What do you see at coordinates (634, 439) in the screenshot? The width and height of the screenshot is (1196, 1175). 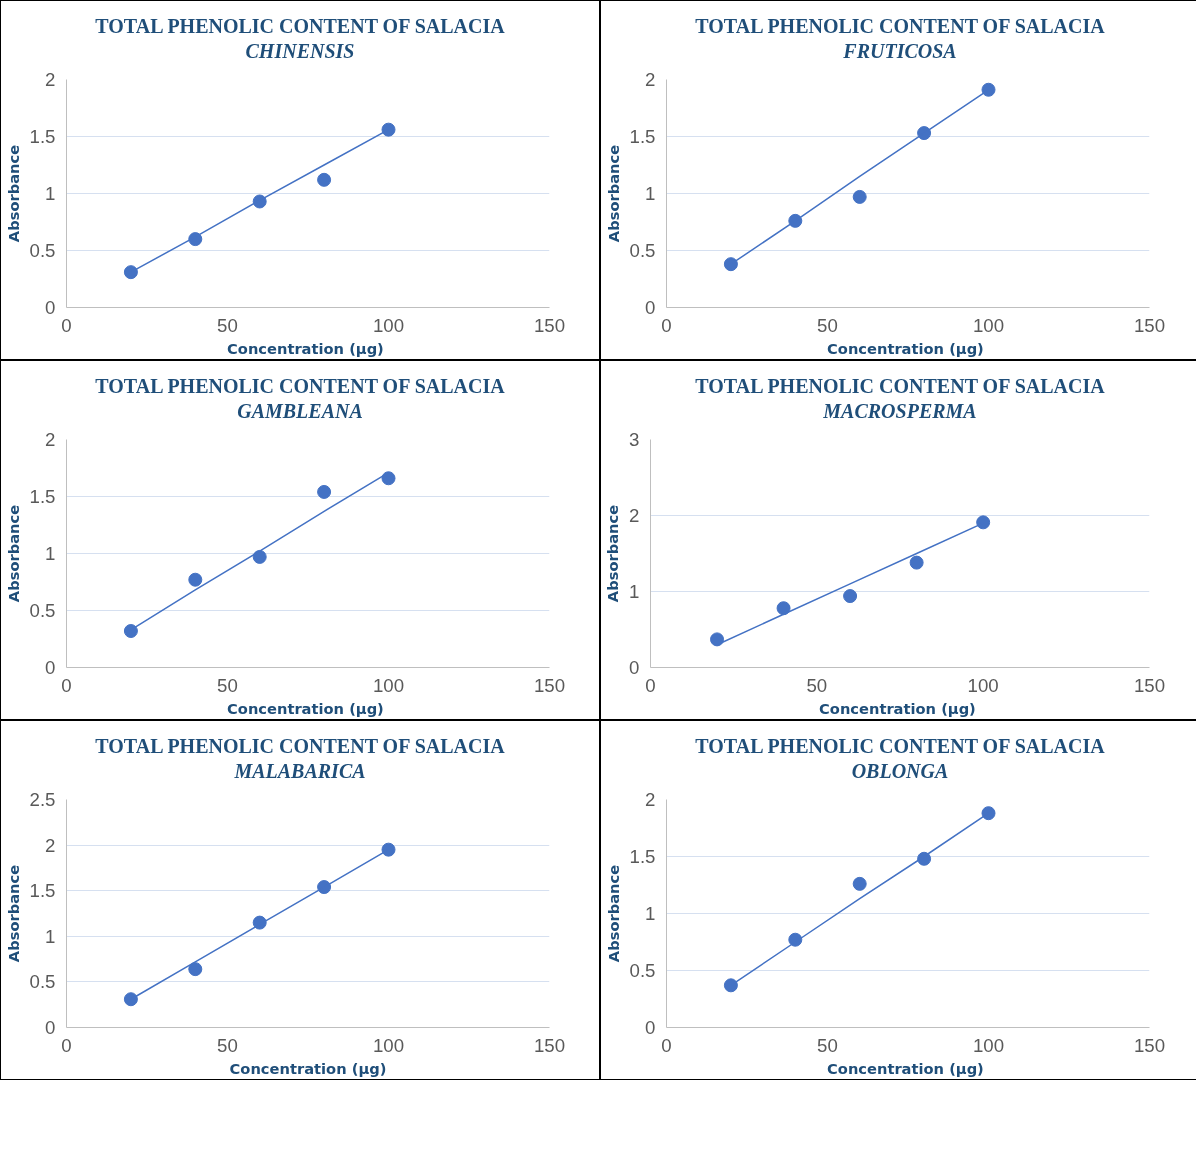 I see `y-tick-label: 3` at bounding box center [634, 439].